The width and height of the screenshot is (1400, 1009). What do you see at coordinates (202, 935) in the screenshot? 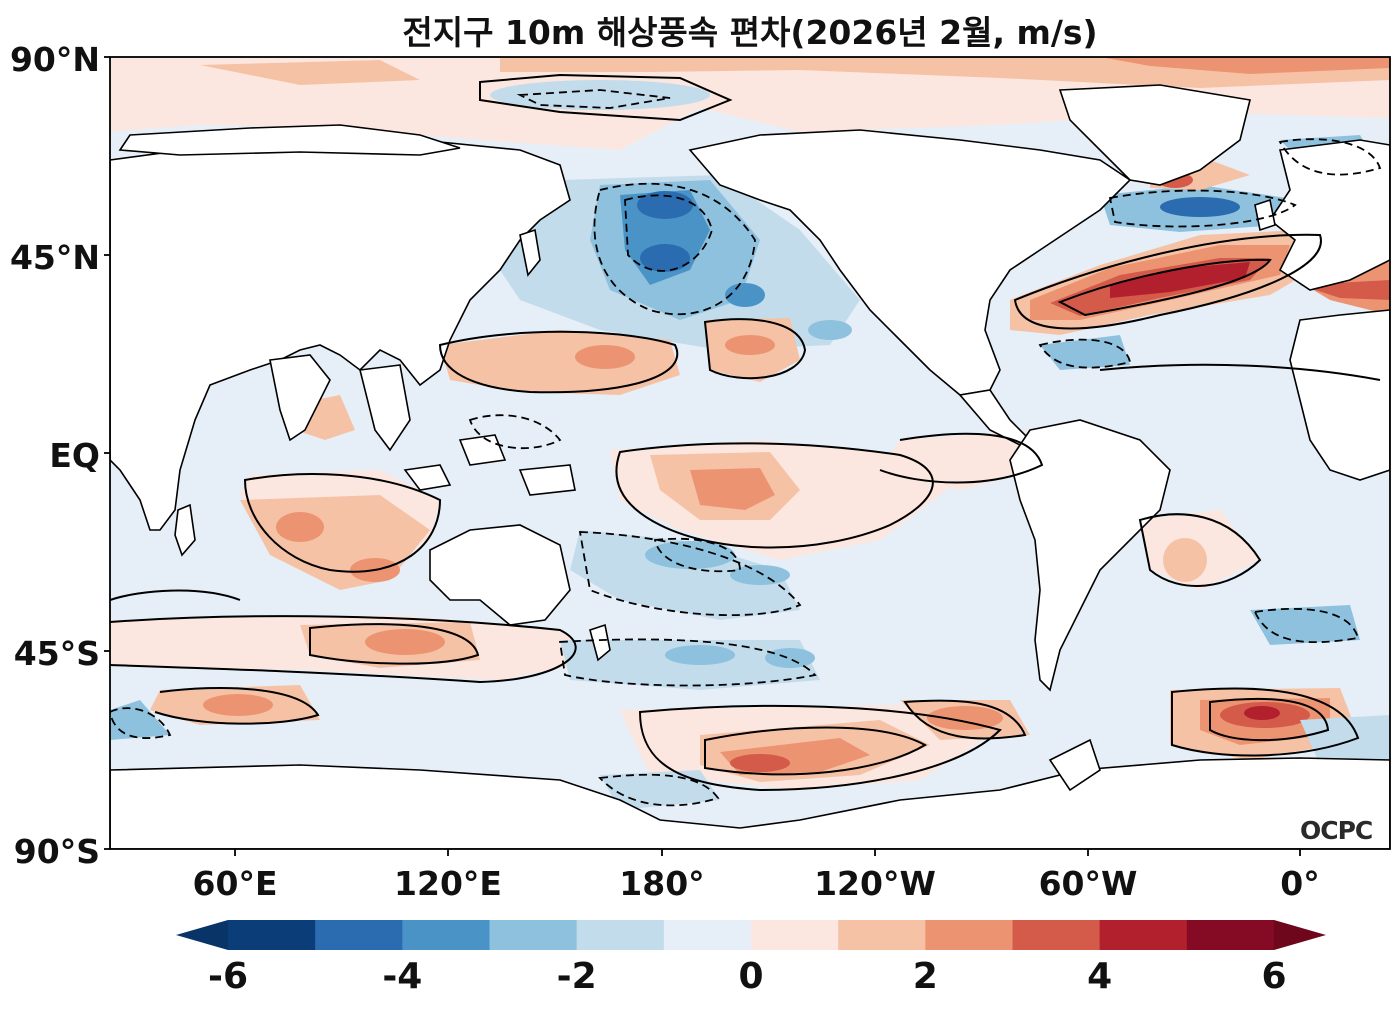
I see `colorbar-under-arrow` at bounding box center [202, 935].